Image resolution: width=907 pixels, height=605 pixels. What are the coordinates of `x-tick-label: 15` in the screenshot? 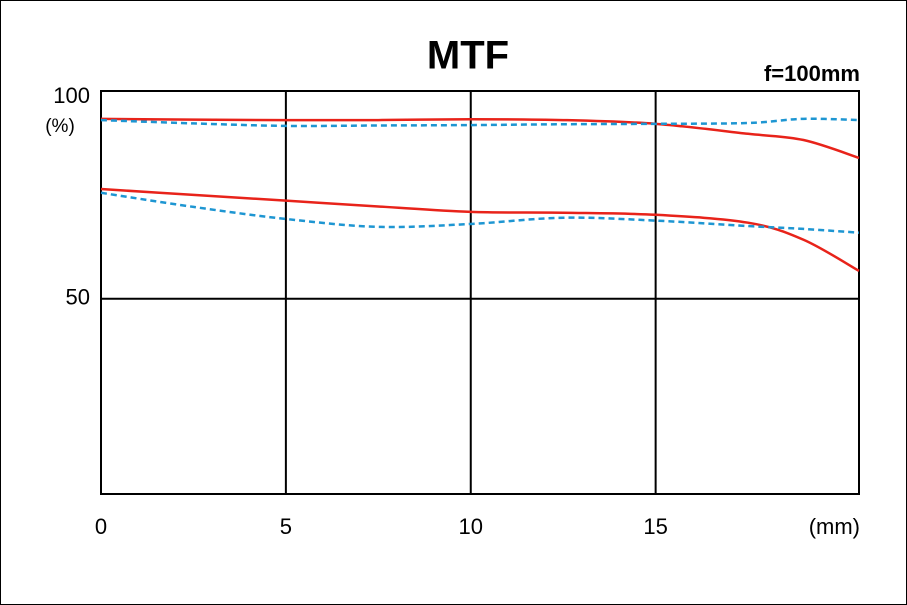 It's located at (655, 526).